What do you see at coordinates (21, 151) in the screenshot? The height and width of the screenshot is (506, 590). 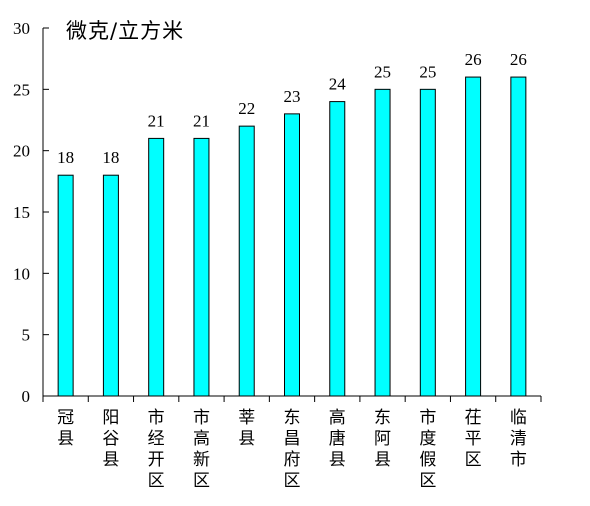 I see `y-tick-label: 20` at bounding box center [21, 151].